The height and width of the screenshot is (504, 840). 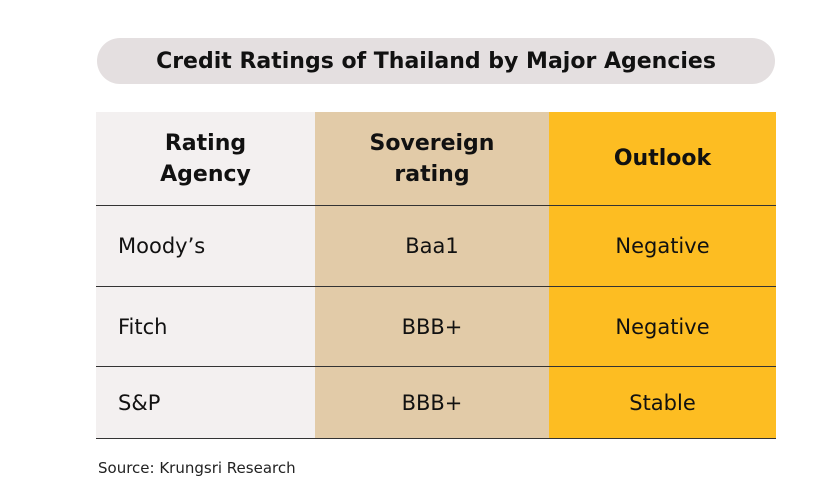 I want to click on header-label: Sovereign rating, so click(x=432, y=158).